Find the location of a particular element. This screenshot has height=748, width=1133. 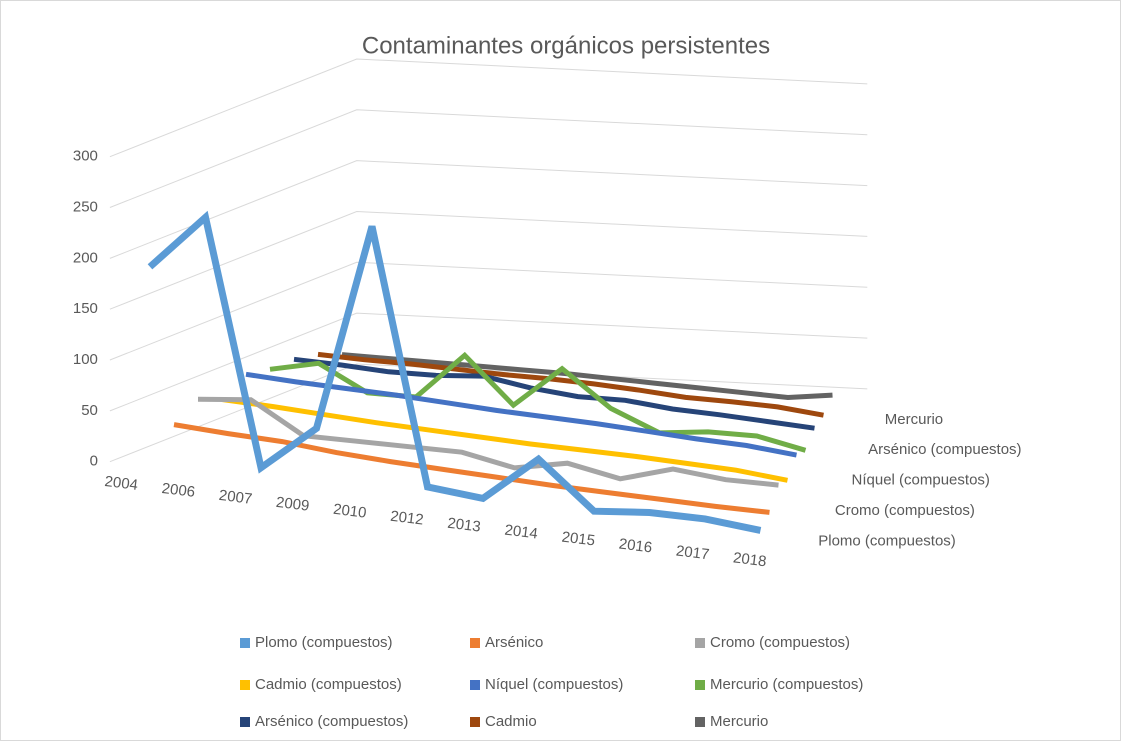

legend-label: Mercurio (compuestos) is located at coordinates (786, 684).